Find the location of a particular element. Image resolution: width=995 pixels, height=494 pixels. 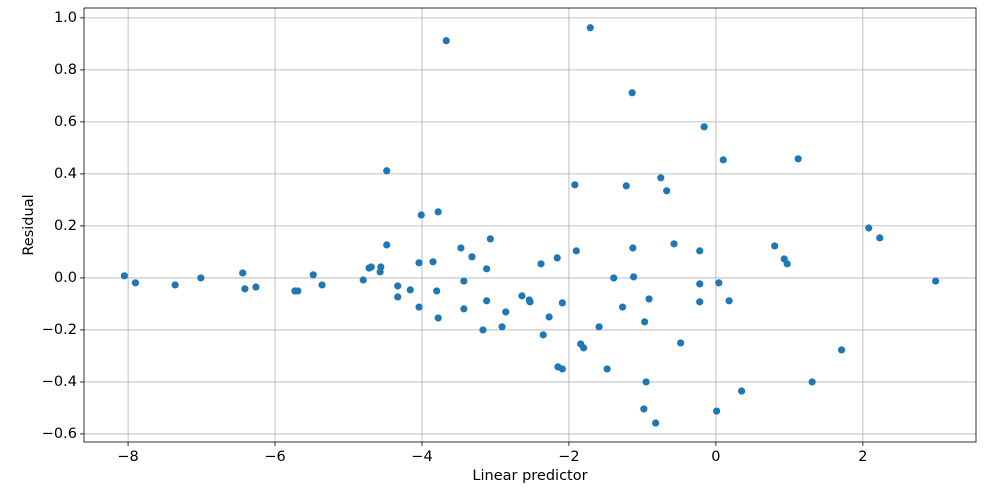

y-tick-label: 0.0 is located at coordinates (65, 278).